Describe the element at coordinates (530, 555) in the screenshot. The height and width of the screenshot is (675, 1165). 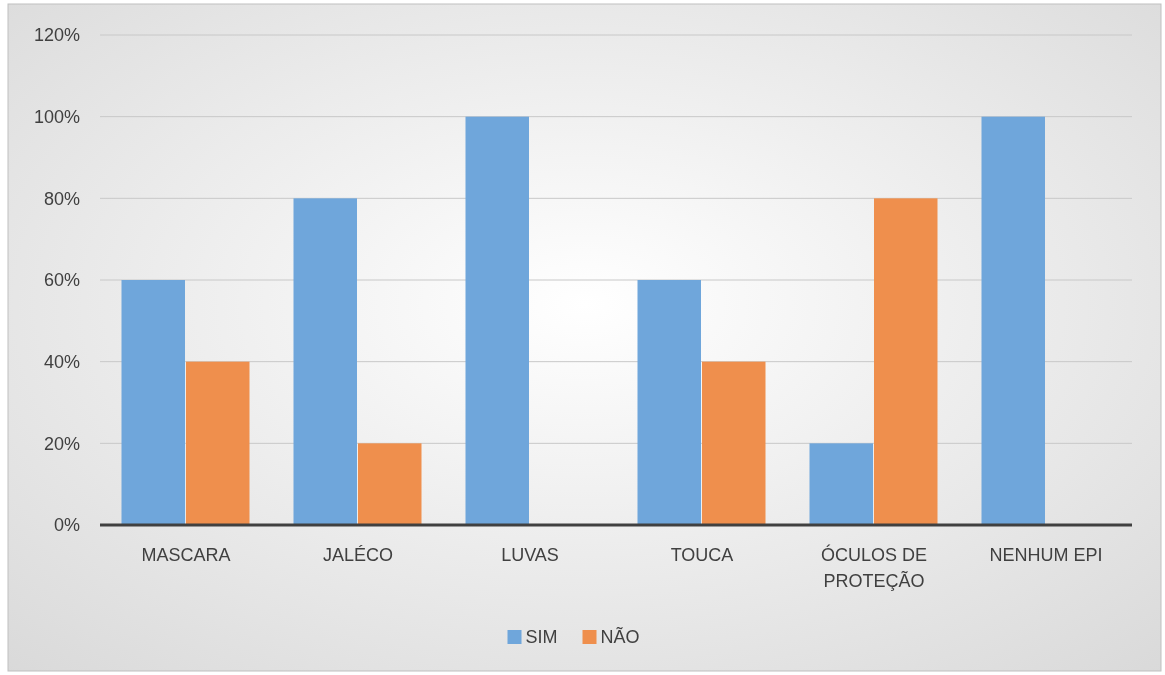
I see `x-tick-label: LUVAS` at that location.